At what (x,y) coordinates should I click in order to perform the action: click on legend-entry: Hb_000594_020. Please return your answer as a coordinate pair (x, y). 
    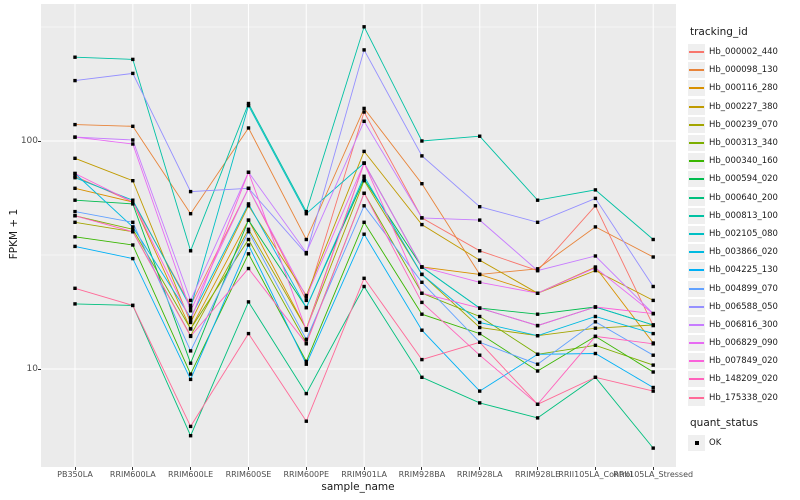
    Looking at the image, I should click on (743, 179).